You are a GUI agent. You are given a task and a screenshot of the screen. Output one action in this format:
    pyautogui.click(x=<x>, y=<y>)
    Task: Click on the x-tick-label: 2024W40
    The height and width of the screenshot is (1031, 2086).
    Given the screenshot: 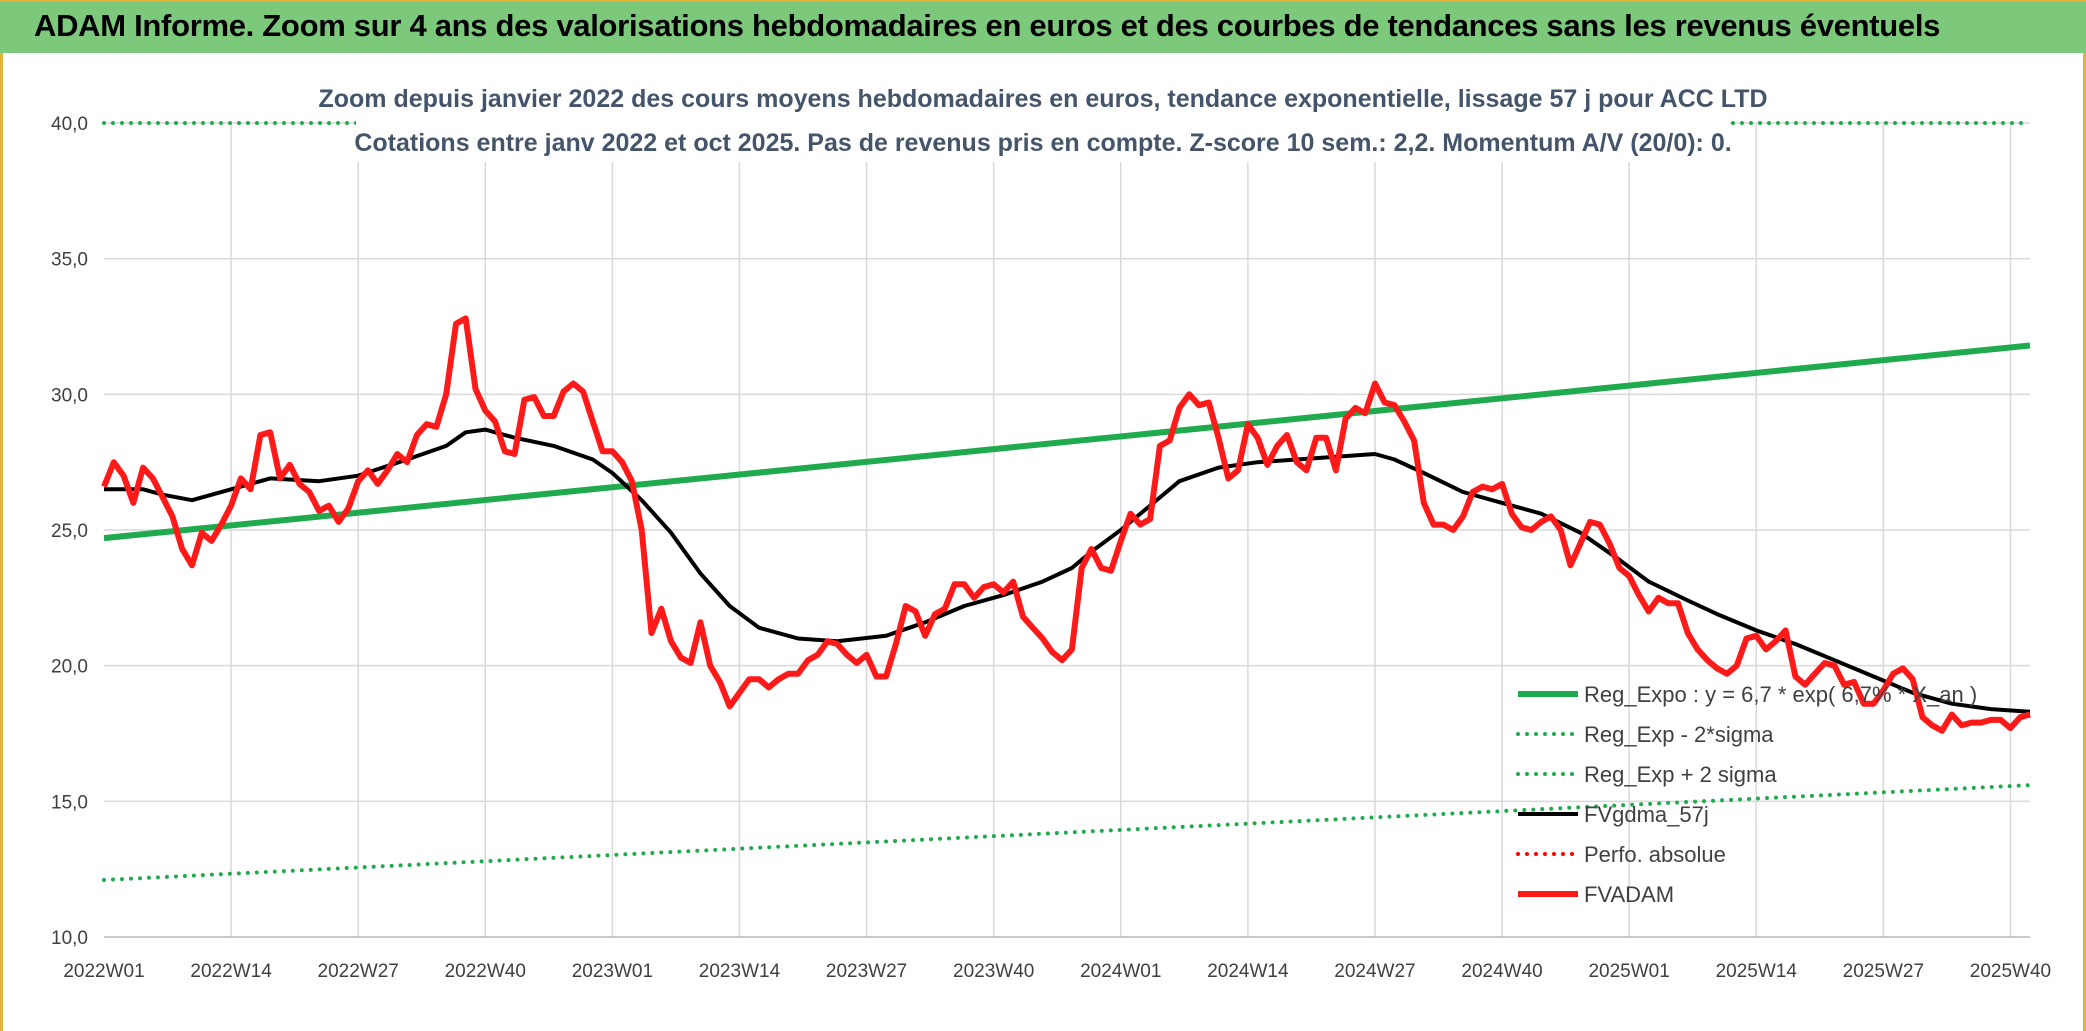 What is the action you would take?
    pyautogui.click(x=1501, y=971)
    